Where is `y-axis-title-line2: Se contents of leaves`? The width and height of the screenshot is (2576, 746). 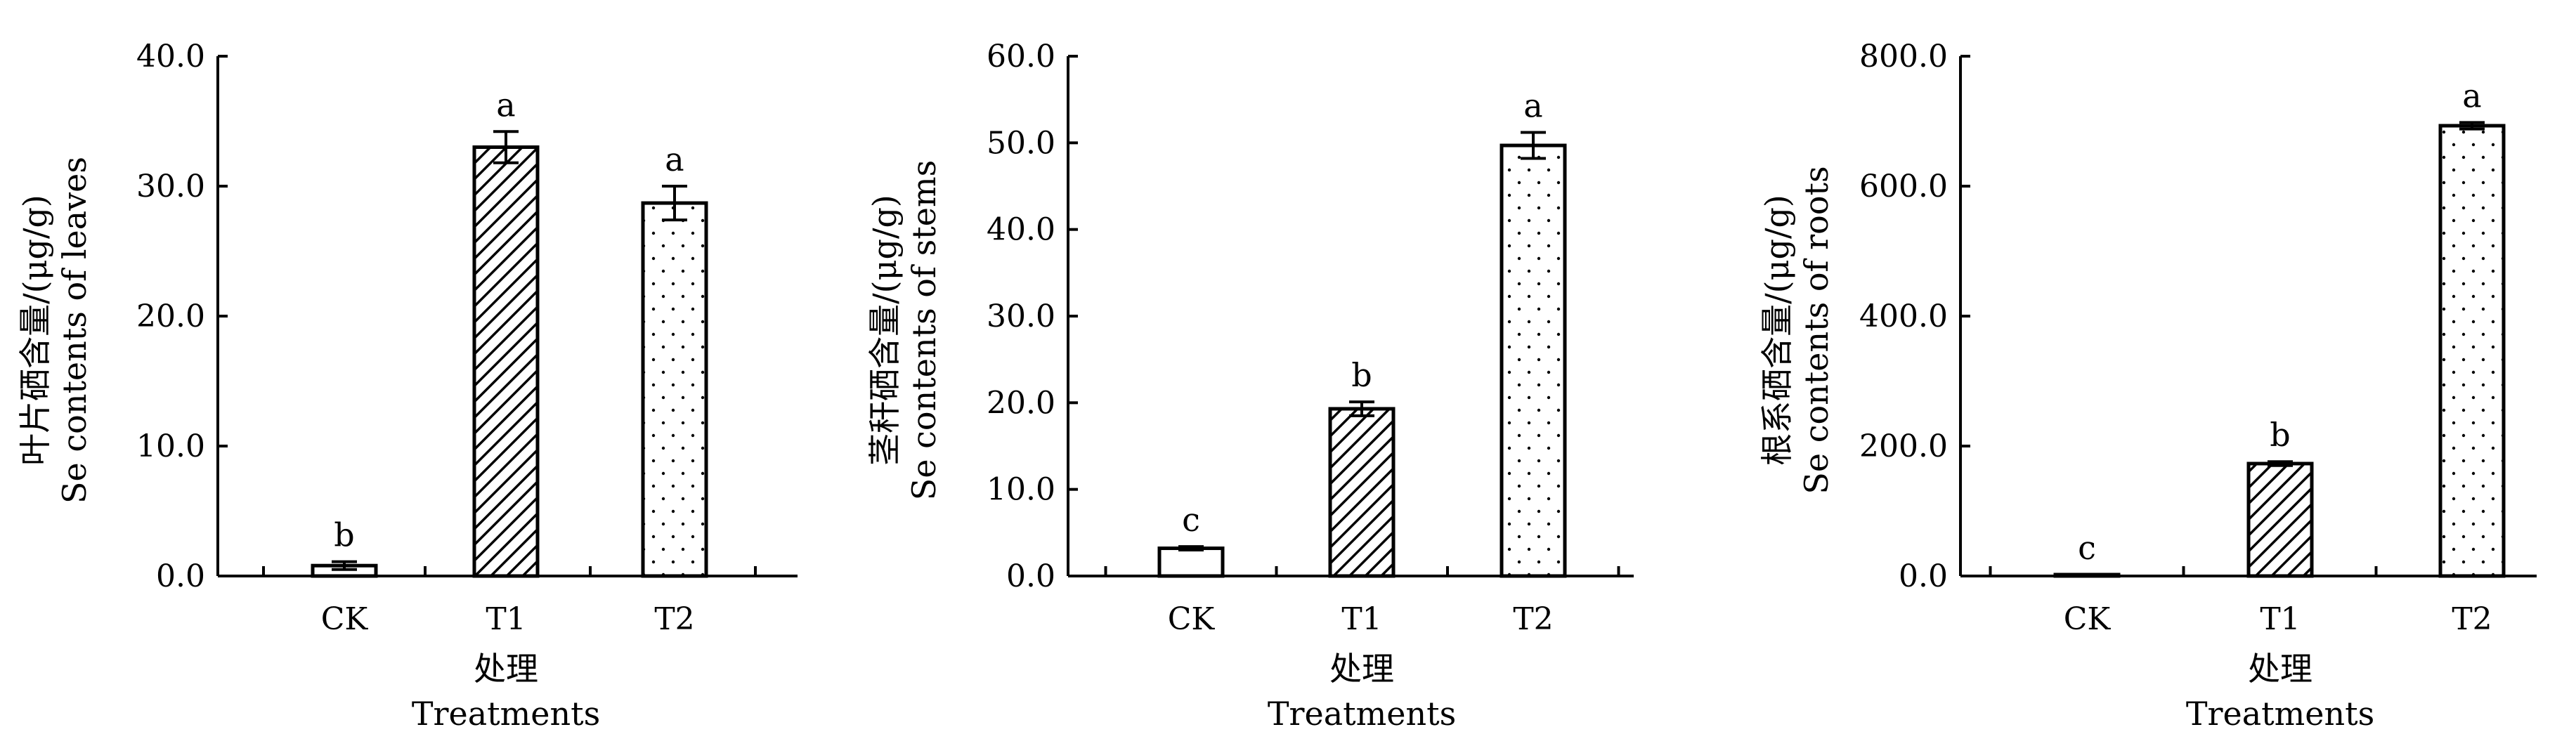 y-axis-title-line2: Se contents of leaves is located at coordinates (74, 330).